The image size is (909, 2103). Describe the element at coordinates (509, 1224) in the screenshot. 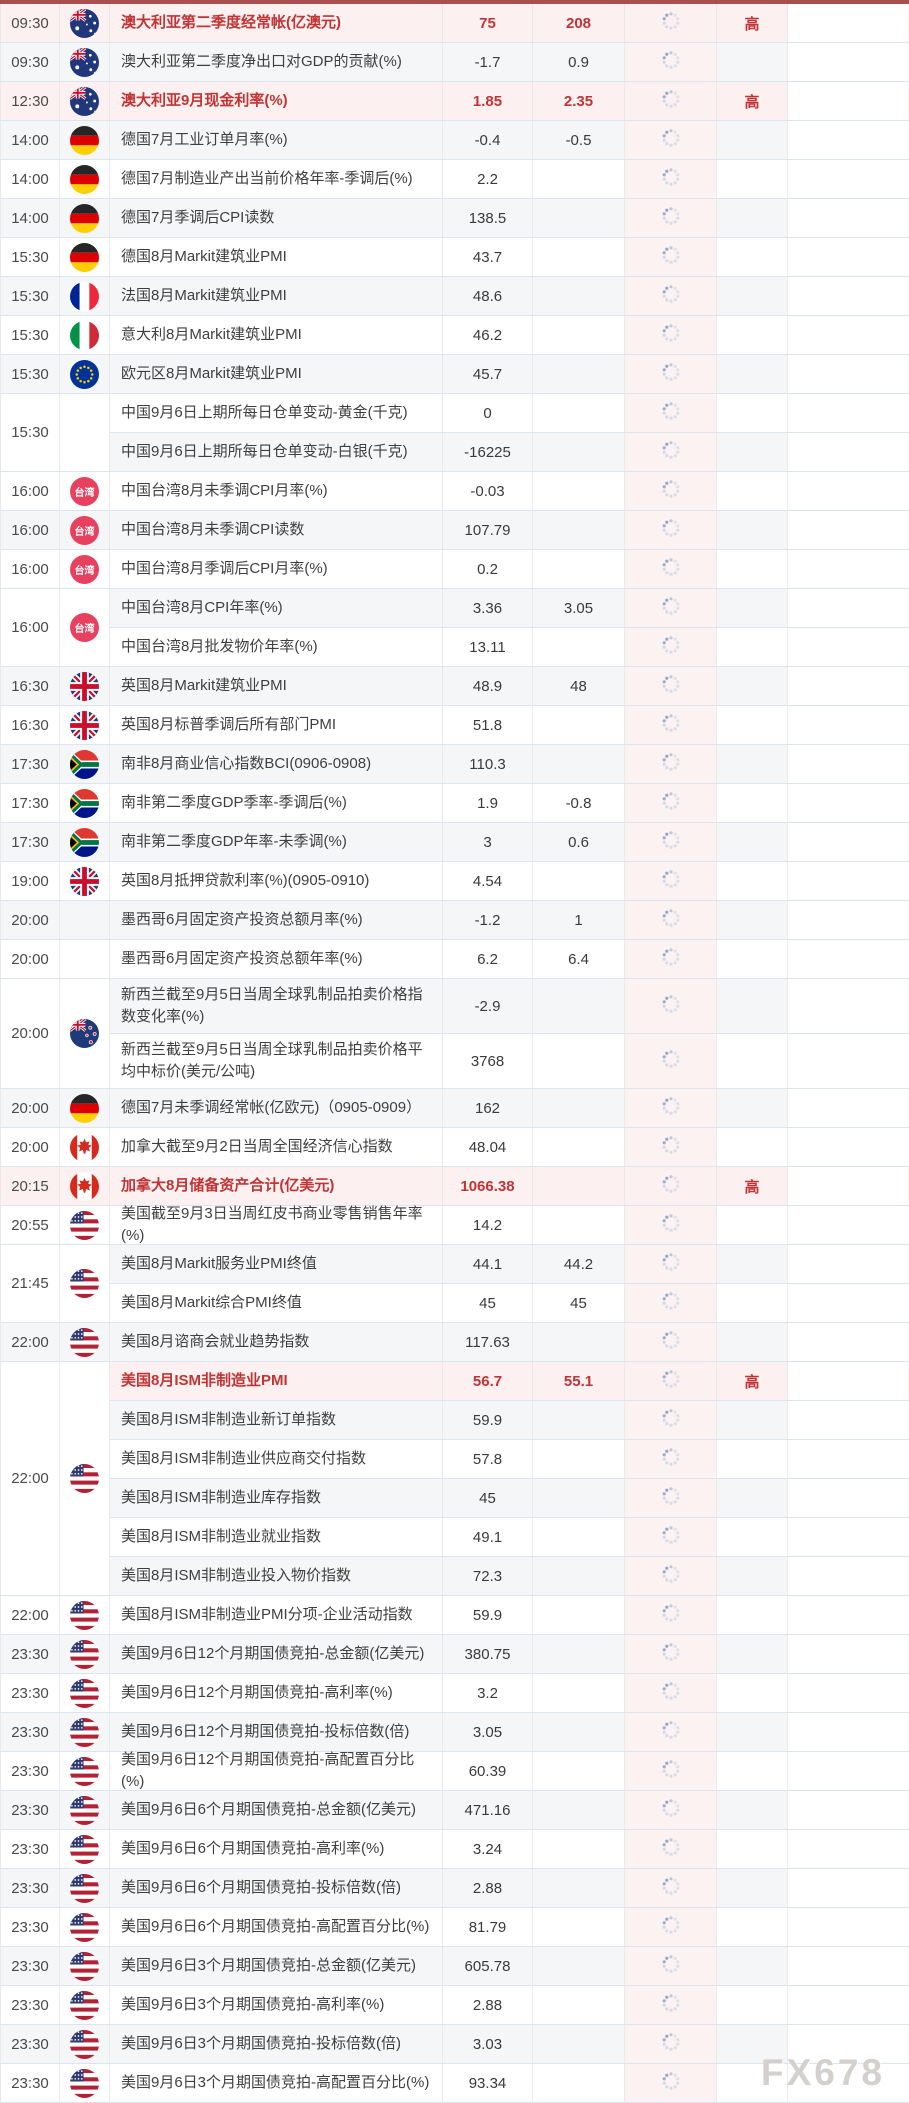

I see `event-row: 美国截至9月3日当周红皮书商业零售销售年率(%) 14.2` at that location.